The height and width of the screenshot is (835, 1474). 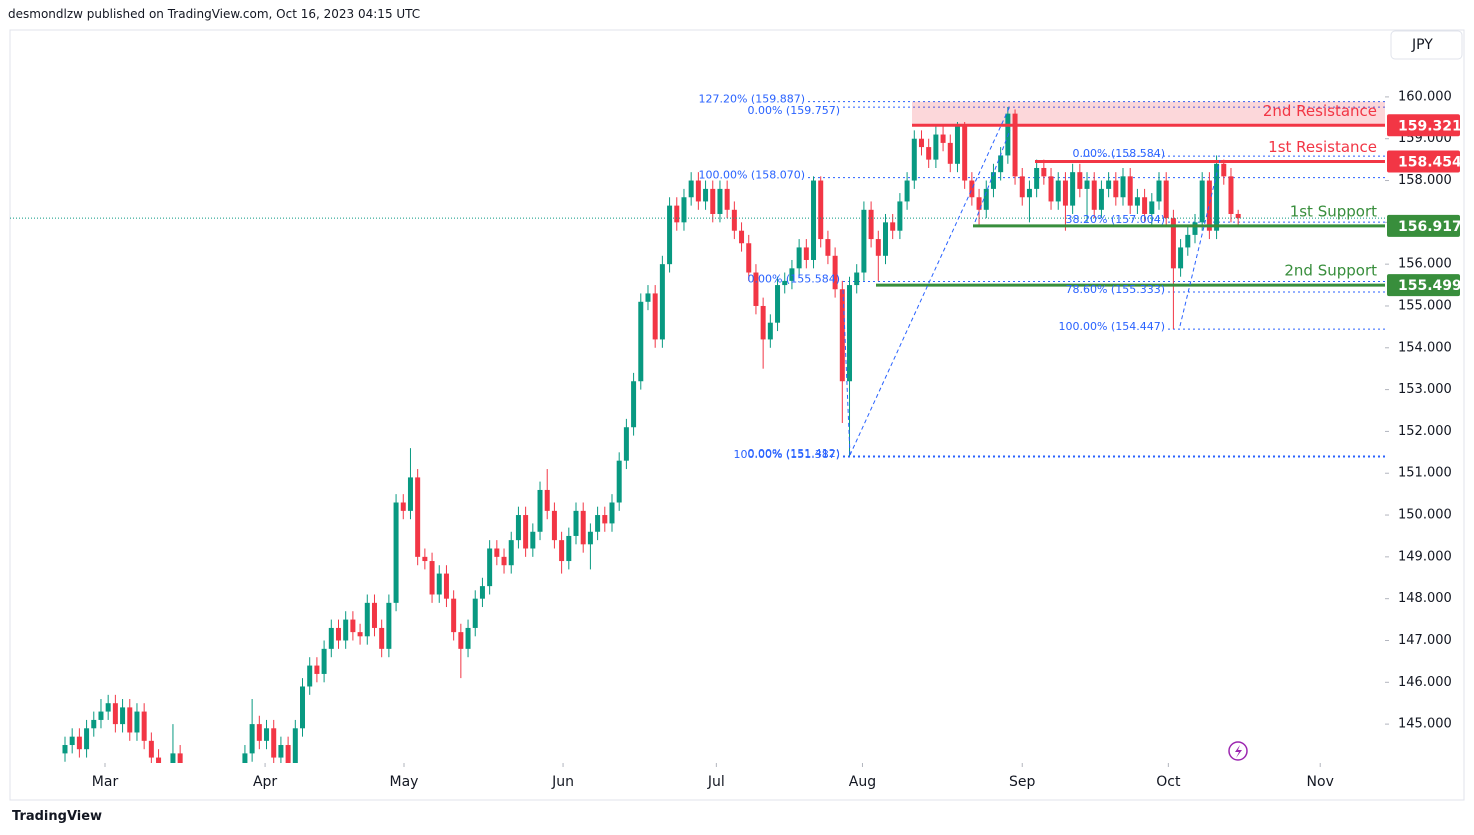 What do you see at coordinates (793, 279) in the screenshot?
I see `fib-label: 0.00% (155.584)` at bounding box center [793, 279].